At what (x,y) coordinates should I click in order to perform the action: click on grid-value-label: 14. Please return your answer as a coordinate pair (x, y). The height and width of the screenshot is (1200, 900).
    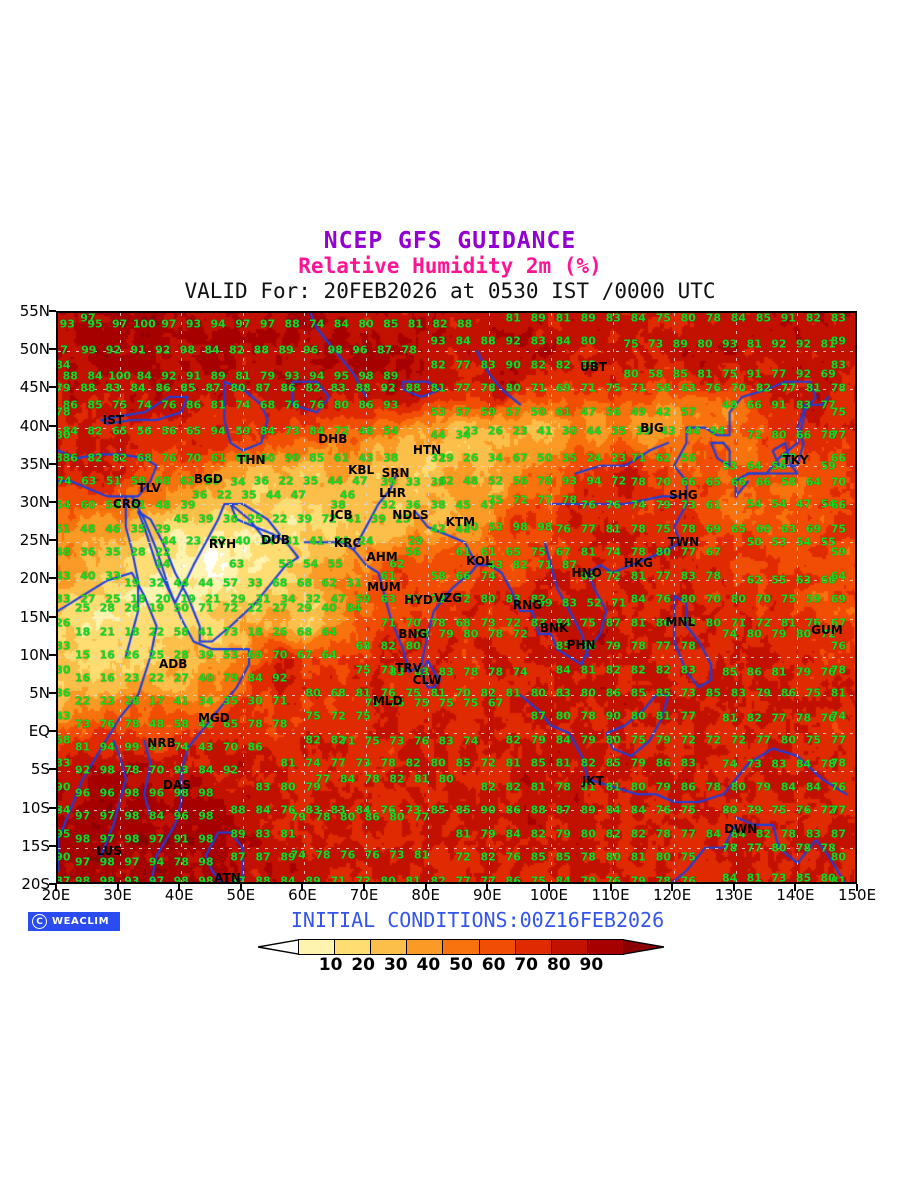
    Looking at the image, I should click on (163, 564).